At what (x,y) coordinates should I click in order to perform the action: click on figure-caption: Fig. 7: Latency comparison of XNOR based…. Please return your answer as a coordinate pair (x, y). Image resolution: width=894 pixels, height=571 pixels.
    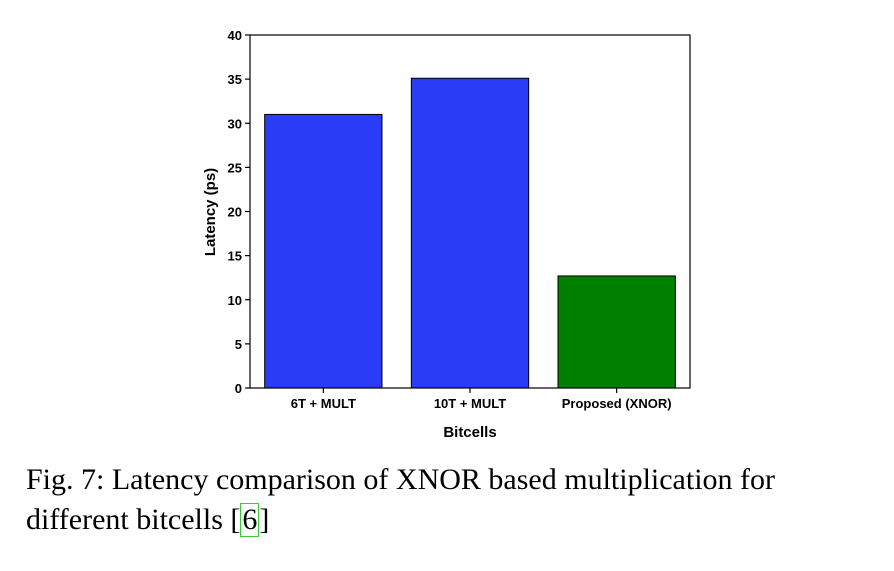
    Looking at the image, I should click on (451, 500).